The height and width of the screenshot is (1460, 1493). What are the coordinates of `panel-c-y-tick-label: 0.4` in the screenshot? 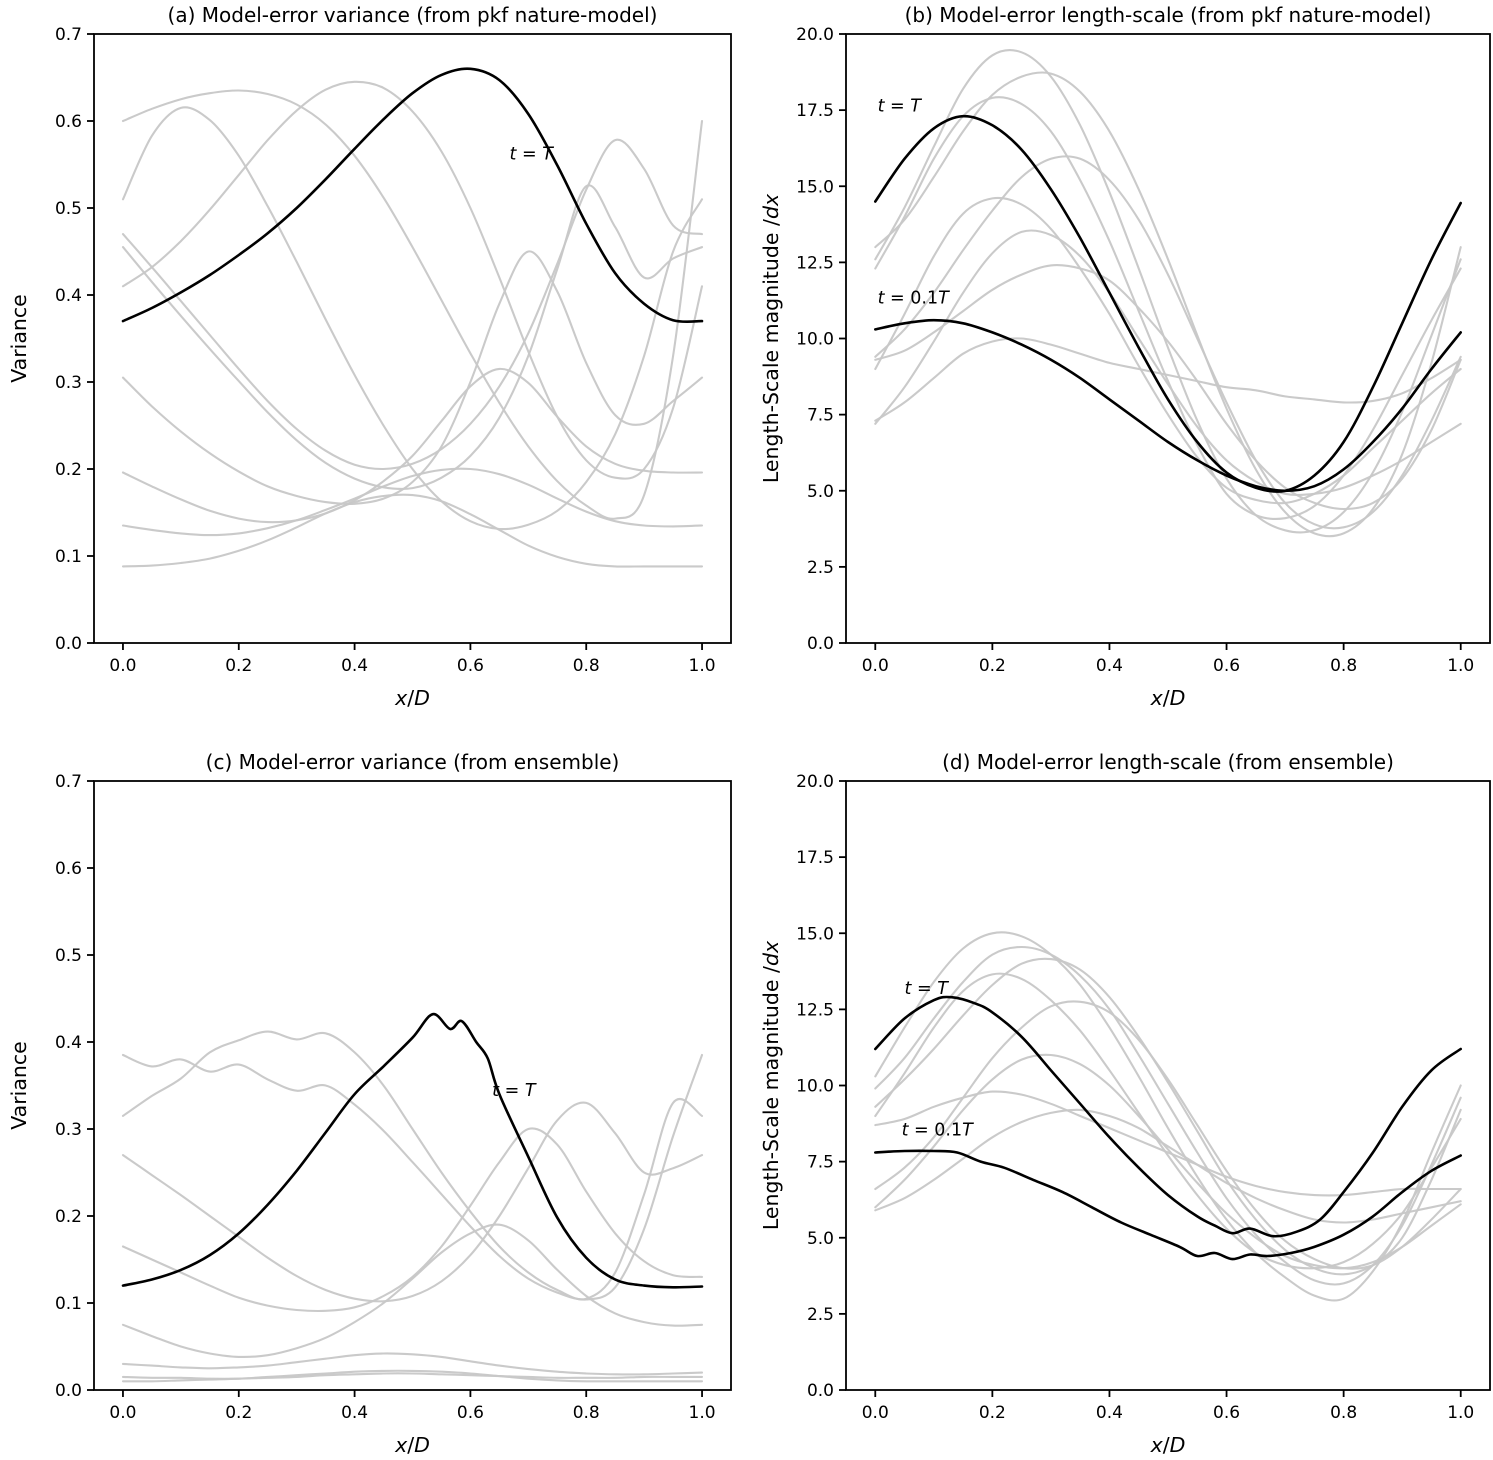 It's located at (68, 1043).